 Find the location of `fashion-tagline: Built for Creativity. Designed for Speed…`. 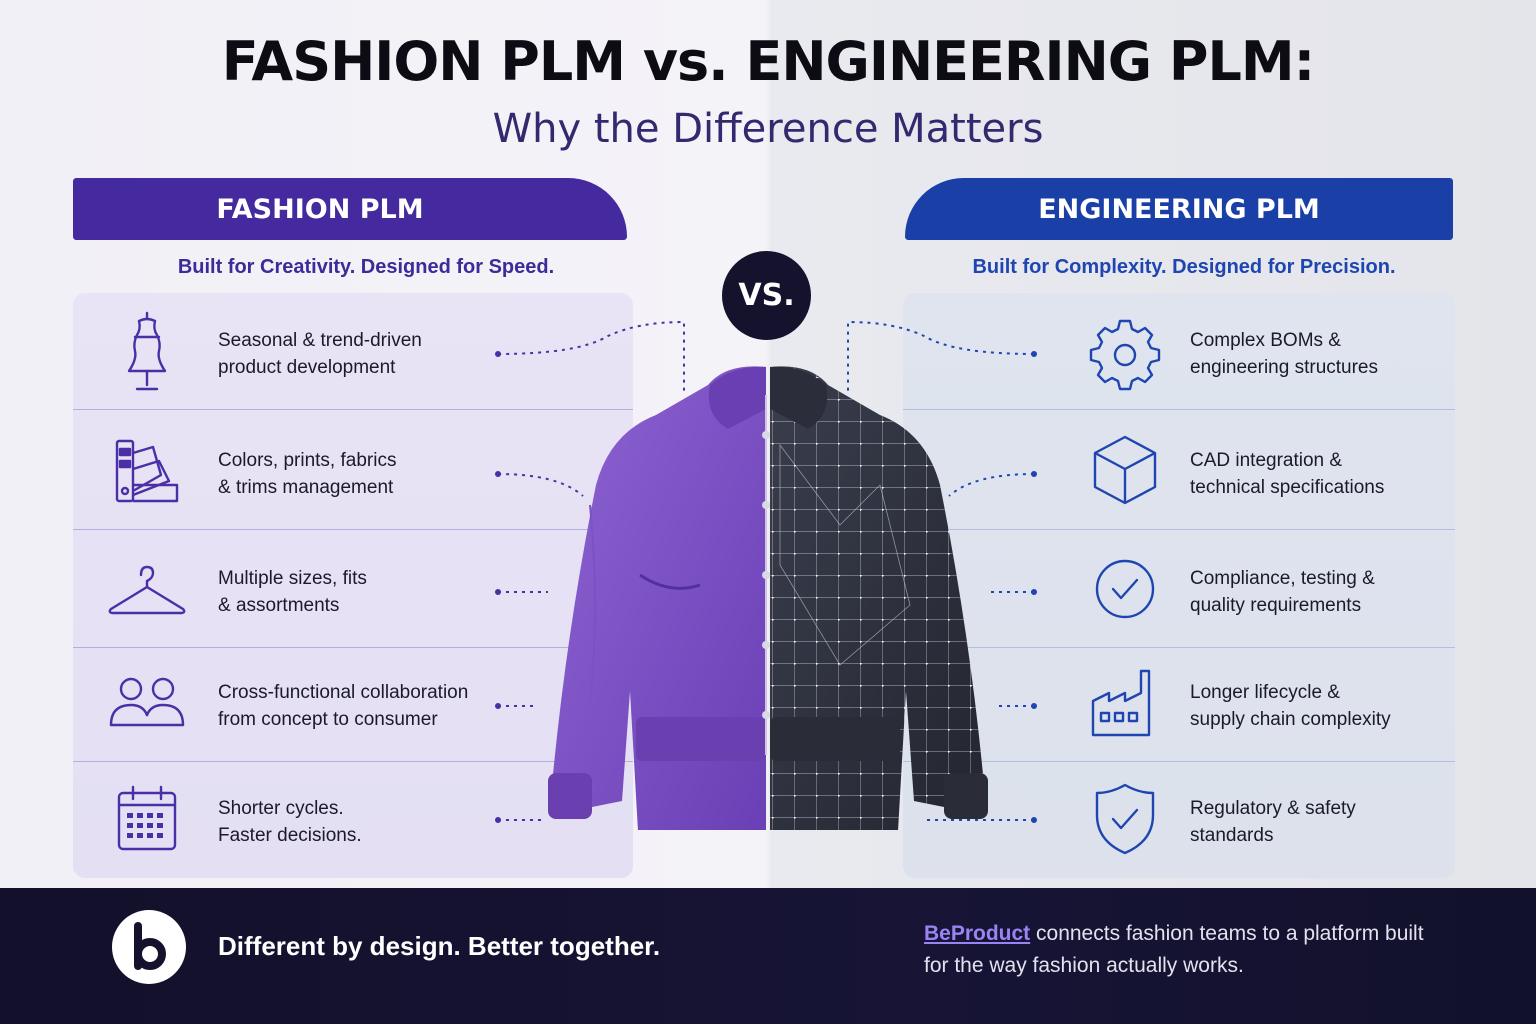

fashion-tagline: Built for Creativity. Designed for Speed… is located at coordinates (366, 267).